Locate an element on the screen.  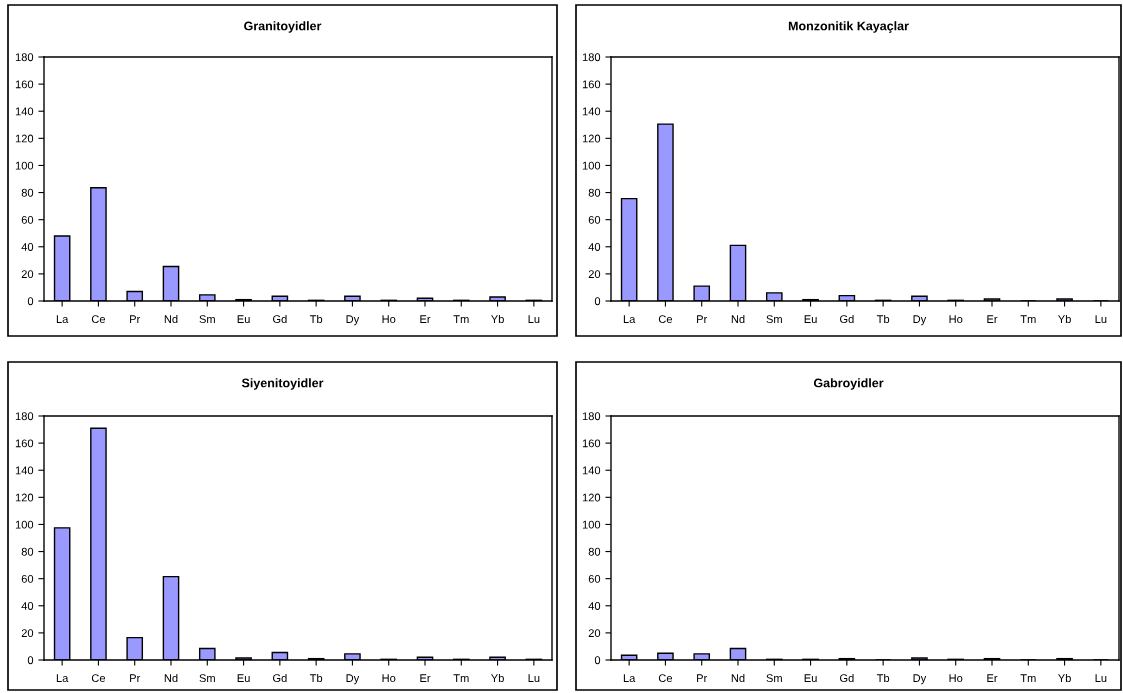
chart-title: Monzonitik Kayaçlar is located at coordinates (848, 27).